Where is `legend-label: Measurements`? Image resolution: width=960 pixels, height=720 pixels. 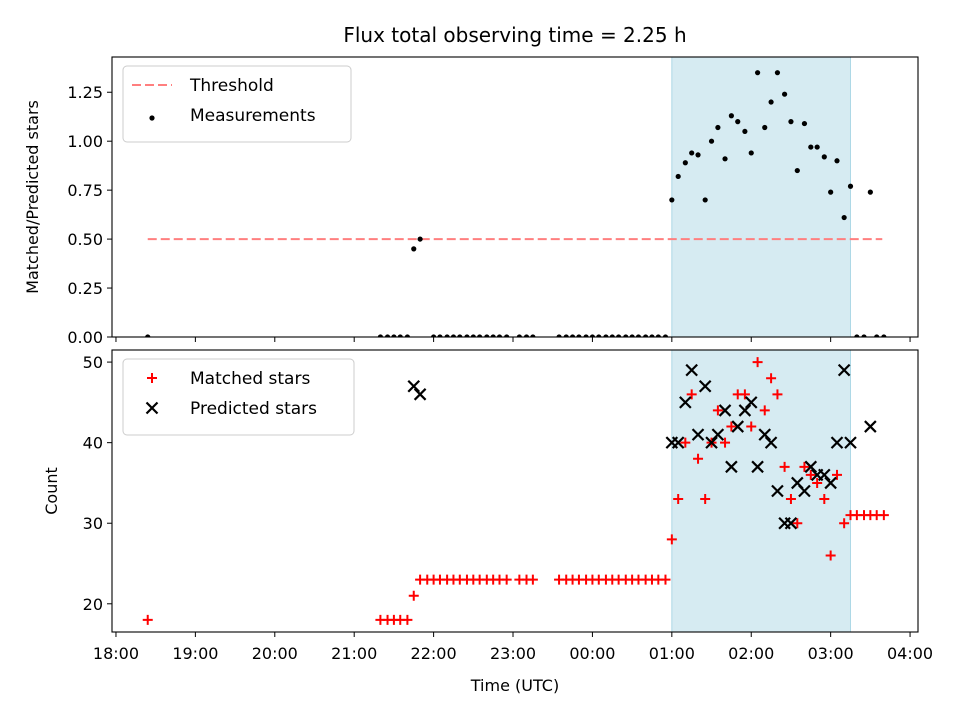 legend-label: Measurements is located at coordinates (253, 116).